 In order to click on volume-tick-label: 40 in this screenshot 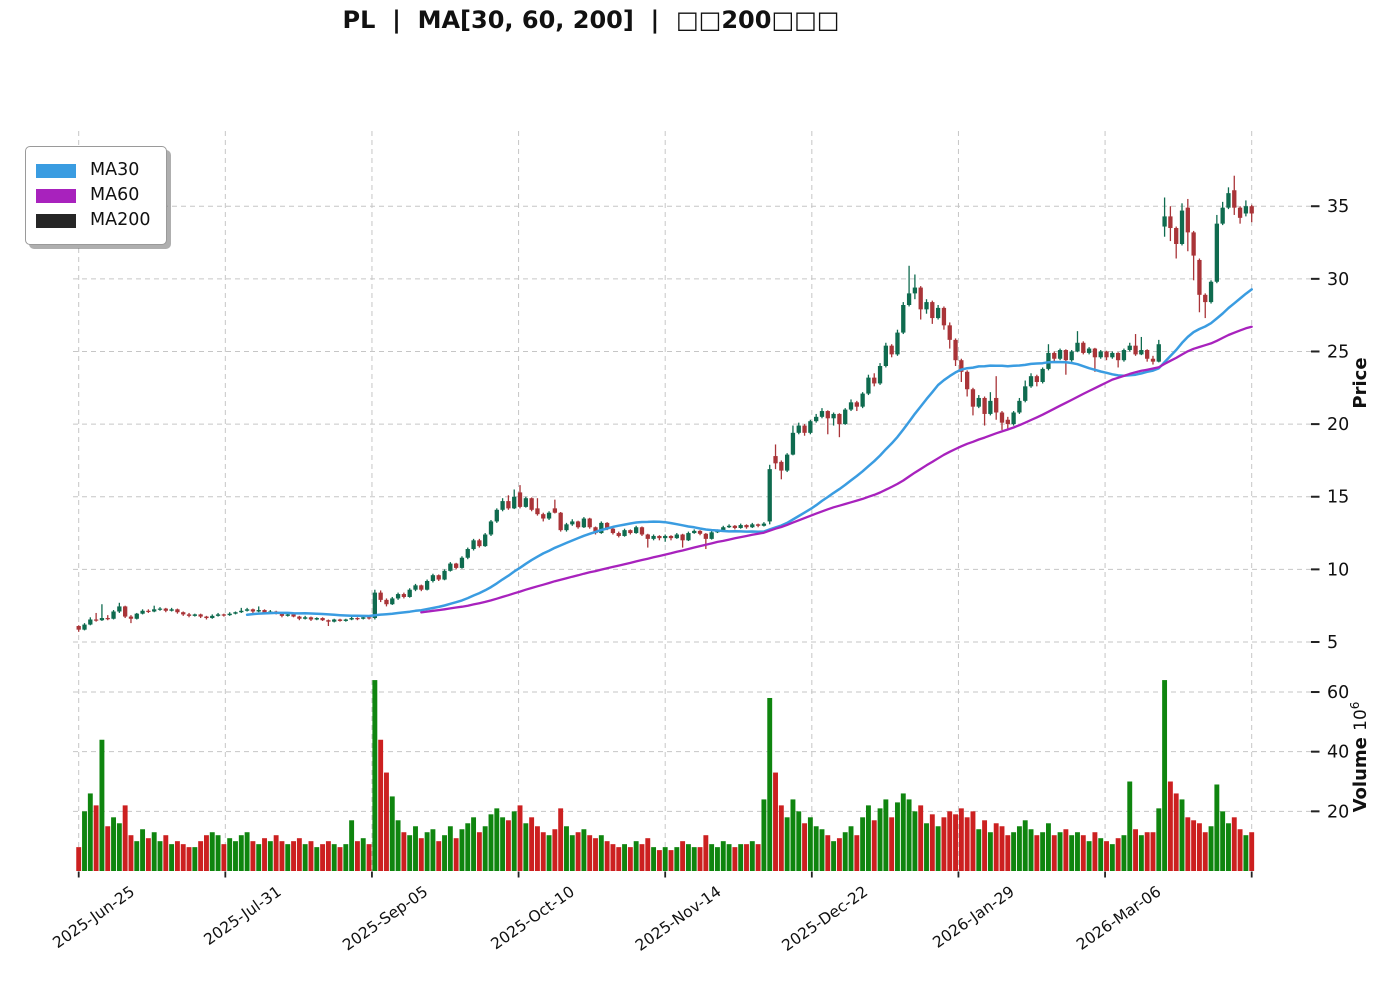, I will do `click(1338, 753)`.